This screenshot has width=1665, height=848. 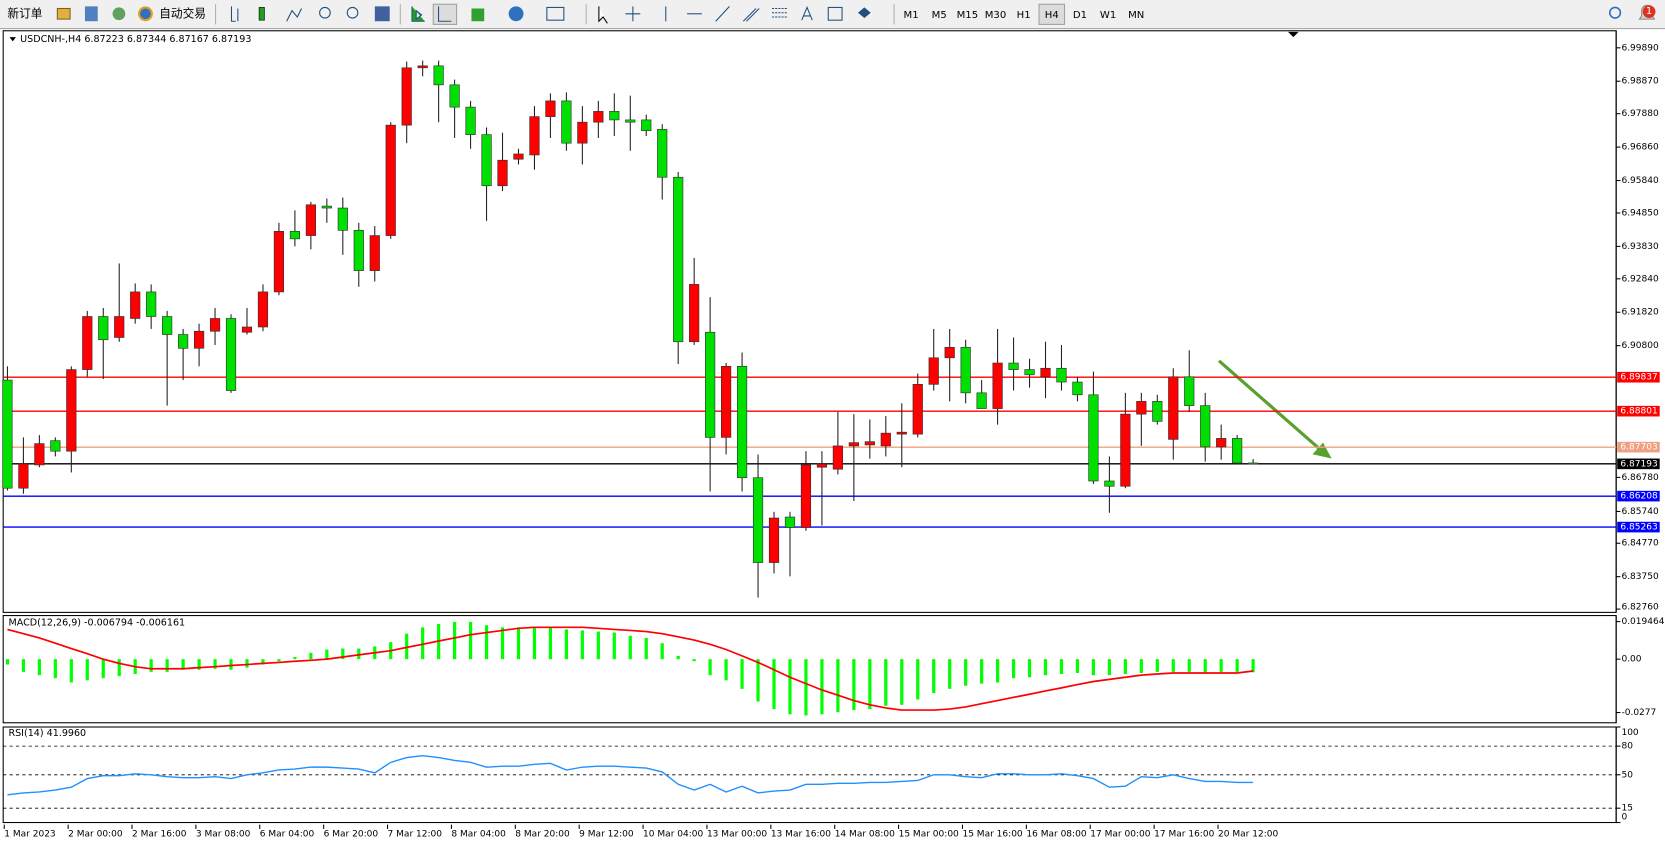 I want to click on icon-cursor, so click(x=603, y=15).